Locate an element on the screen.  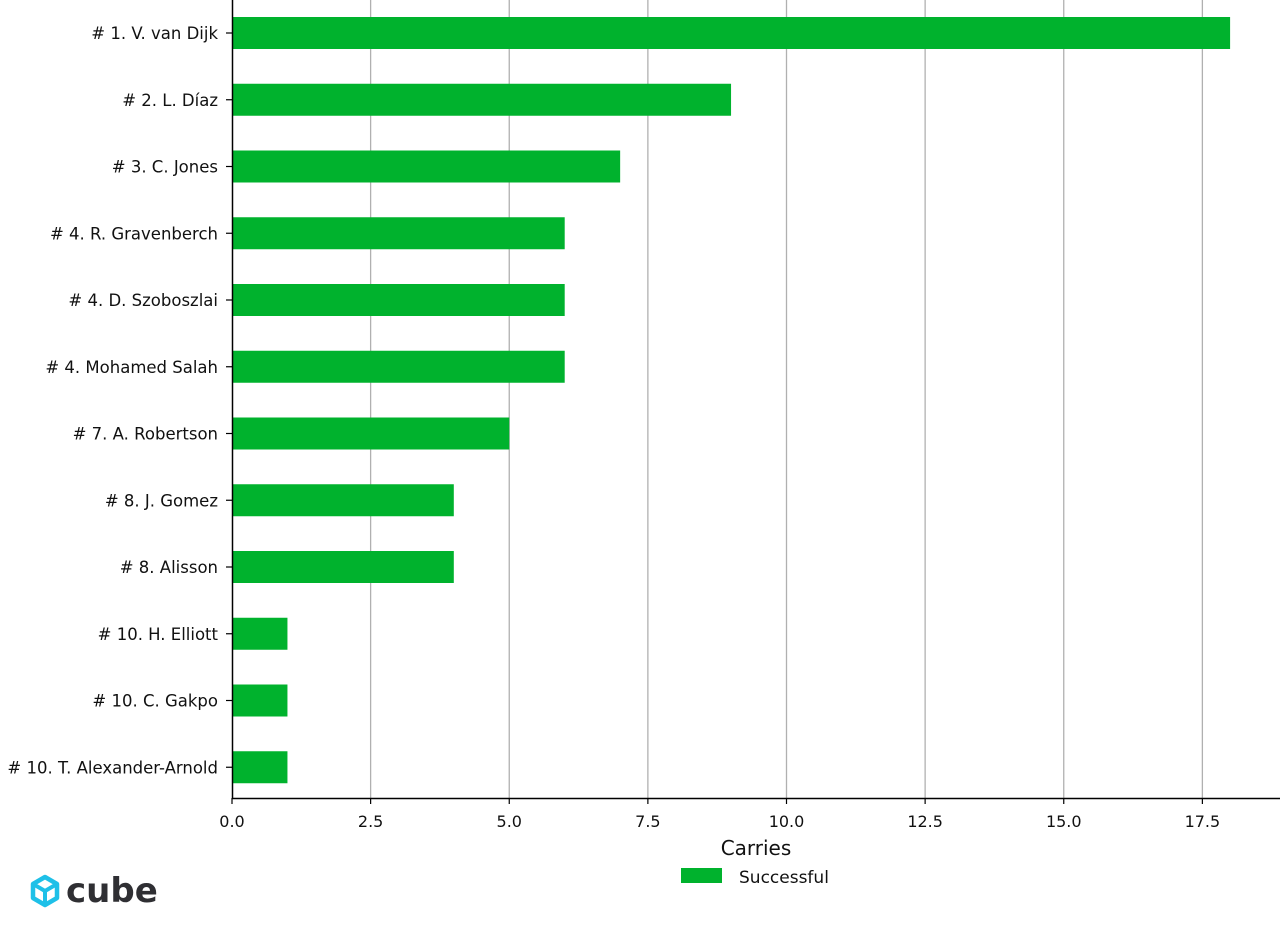
y-category-label: # 10. C. Gakpo is located at coordinates (155, 701).